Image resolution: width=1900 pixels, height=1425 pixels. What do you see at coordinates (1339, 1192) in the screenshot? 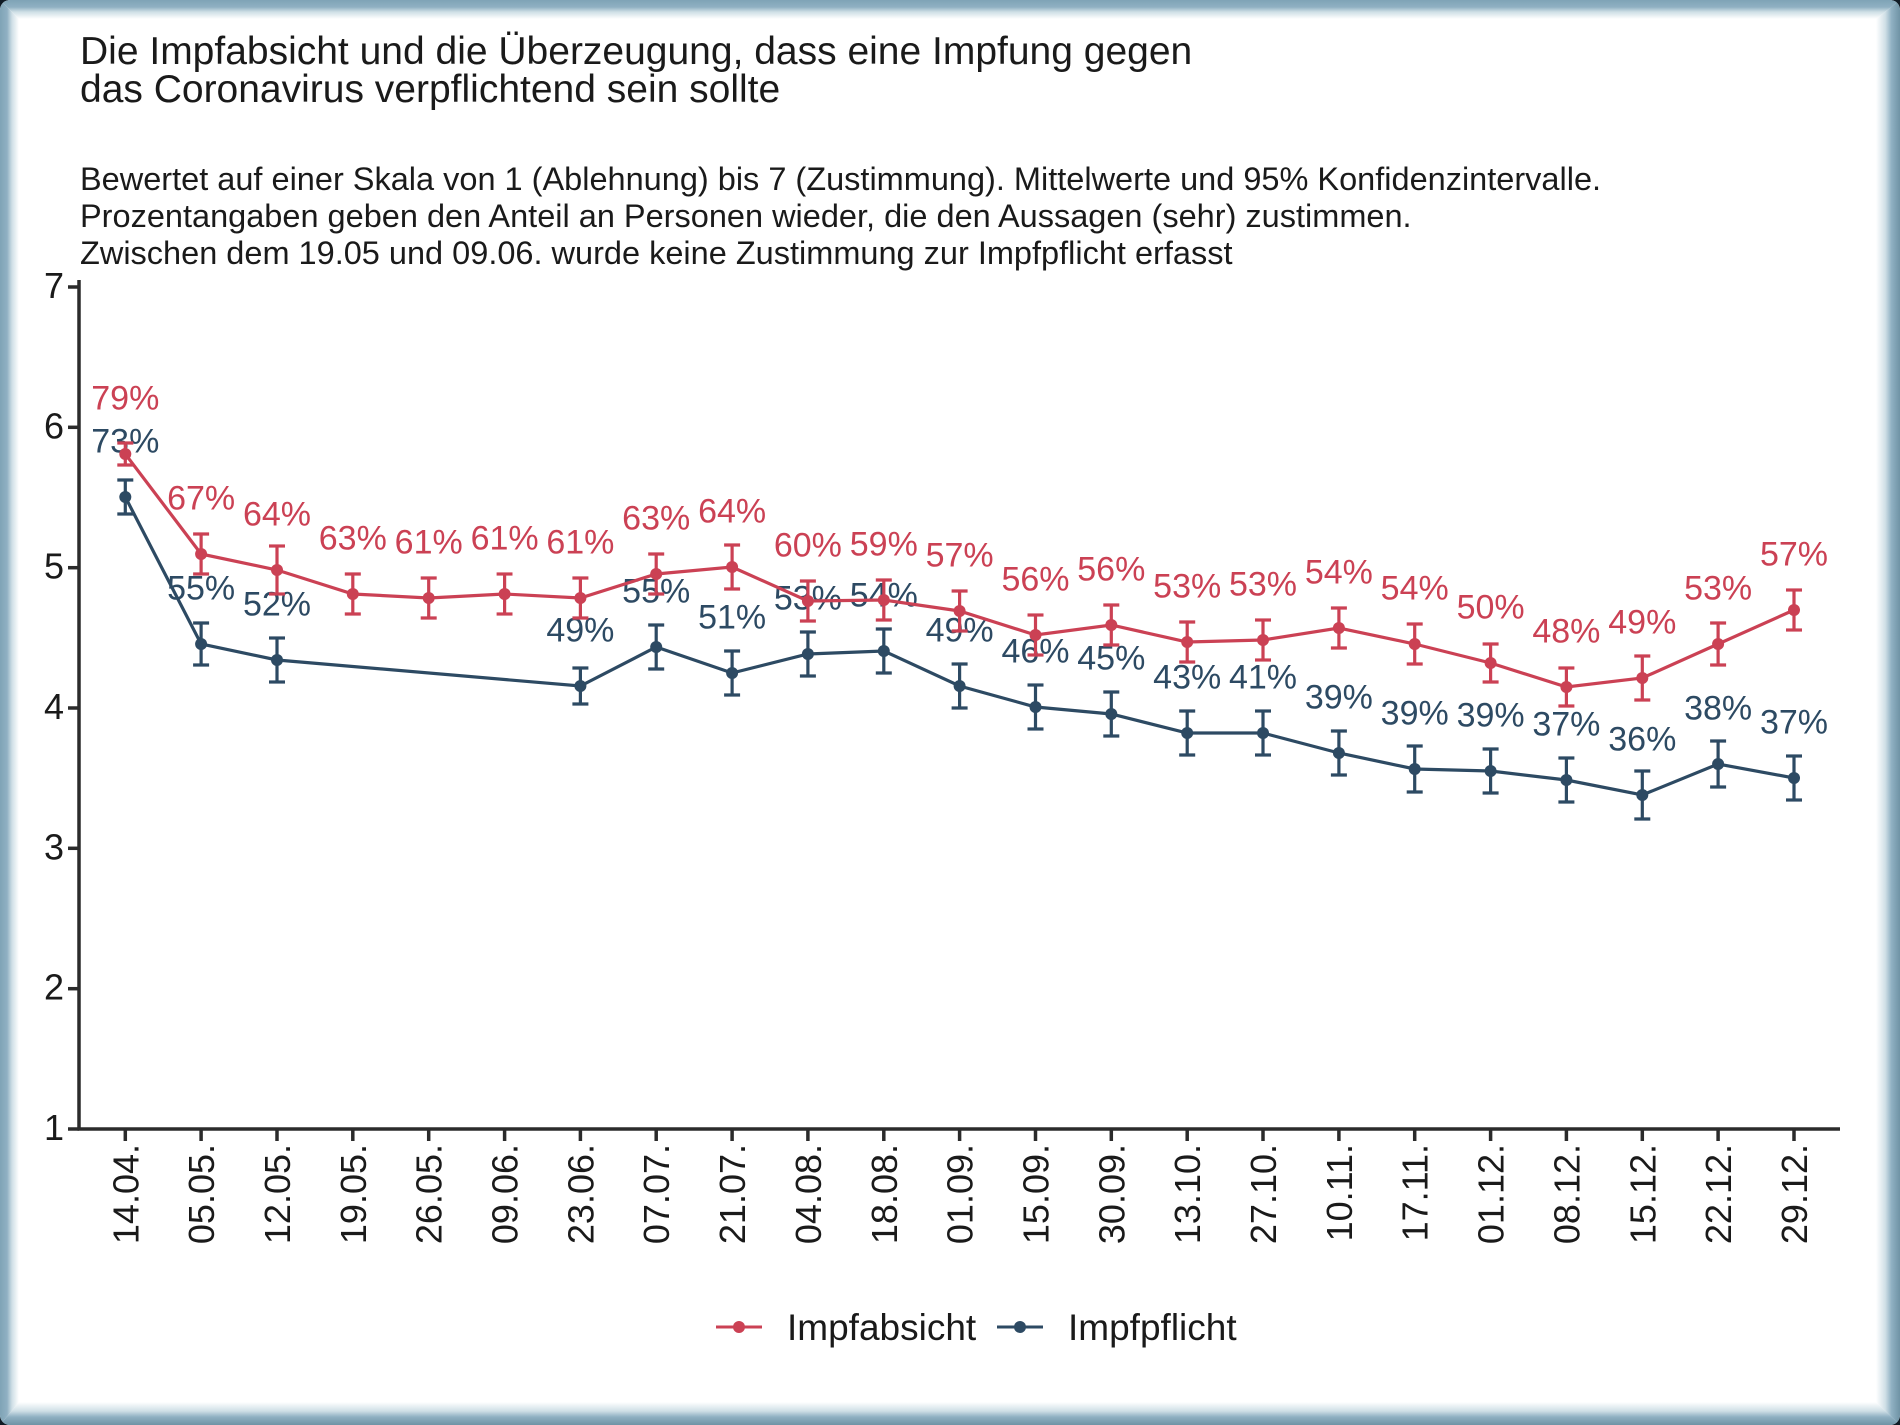
I see `svg-text: 10.11.` at bounding box center [1339, 1192].